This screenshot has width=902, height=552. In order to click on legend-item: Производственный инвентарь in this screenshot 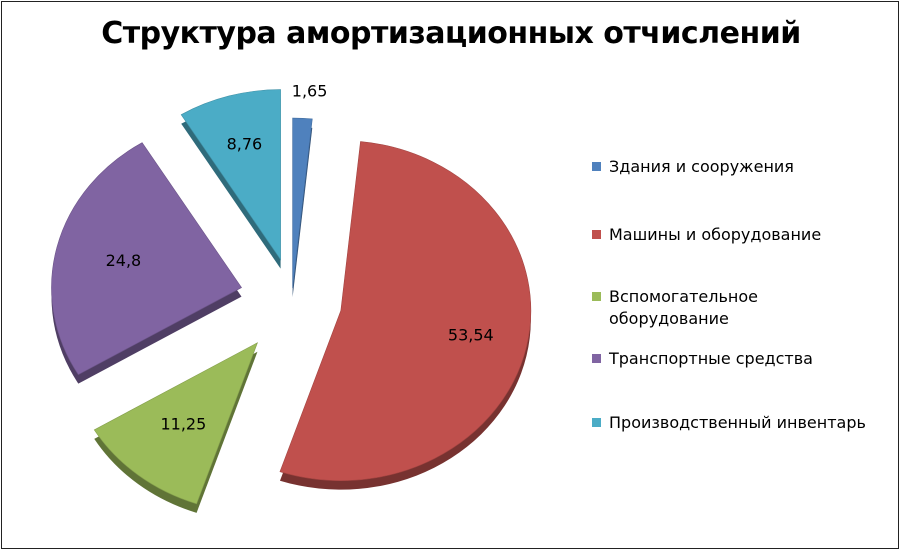, I will do `click(736, 423)`.